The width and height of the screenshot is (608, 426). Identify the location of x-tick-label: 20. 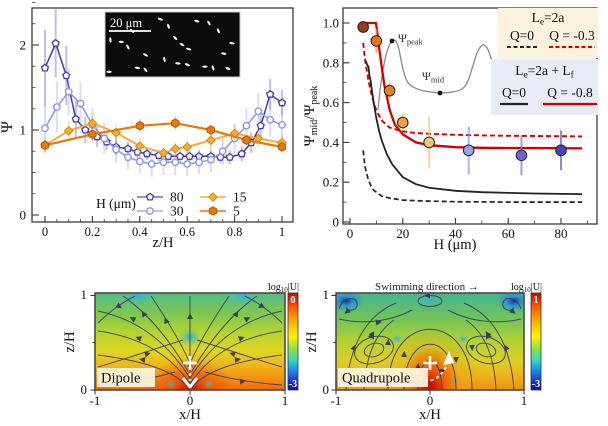
(402, 233).